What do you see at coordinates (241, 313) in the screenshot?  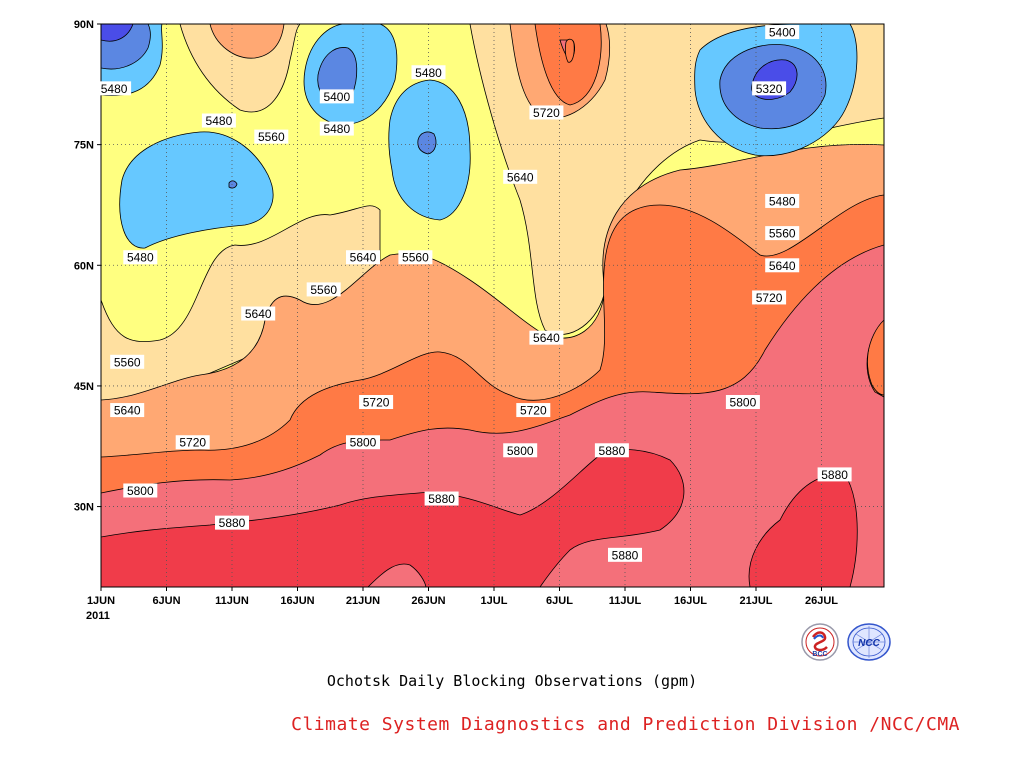 I see `band-5560-5640-left` at bounding box center [241, 313].